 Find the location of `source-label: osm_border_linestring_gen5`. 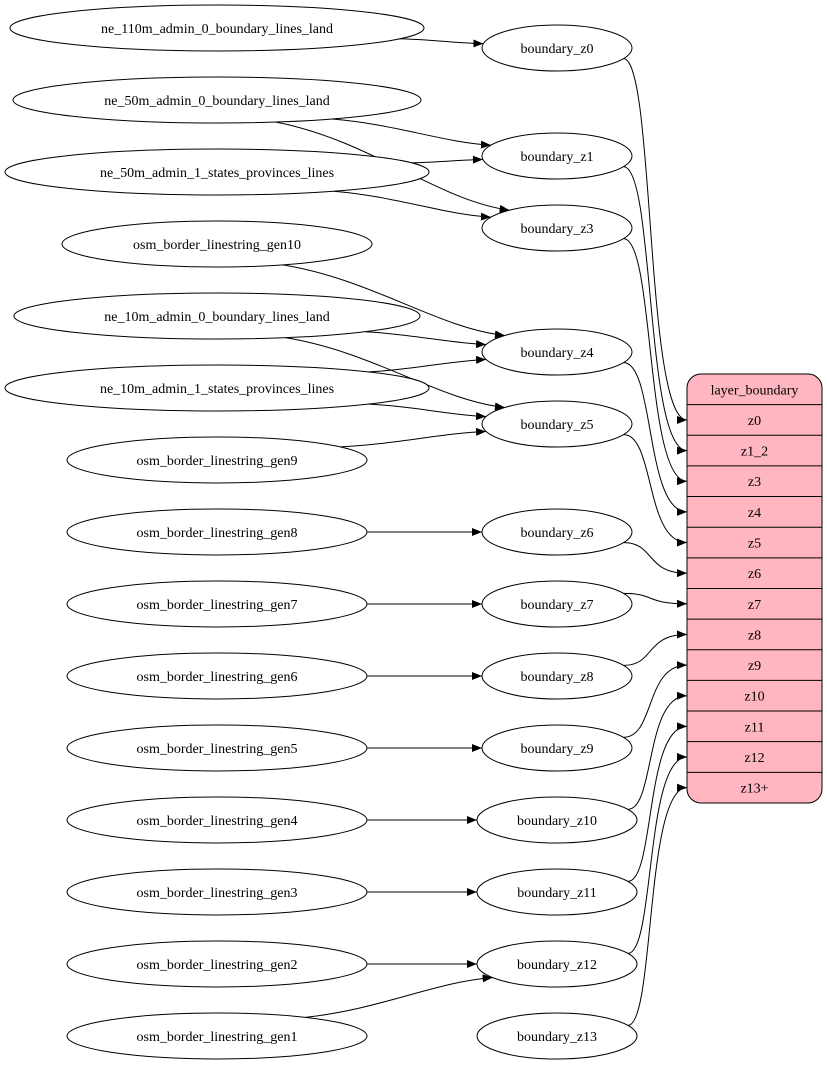

source-label: osm_border_linestring_gen5 is located at coordinates (217, 749).